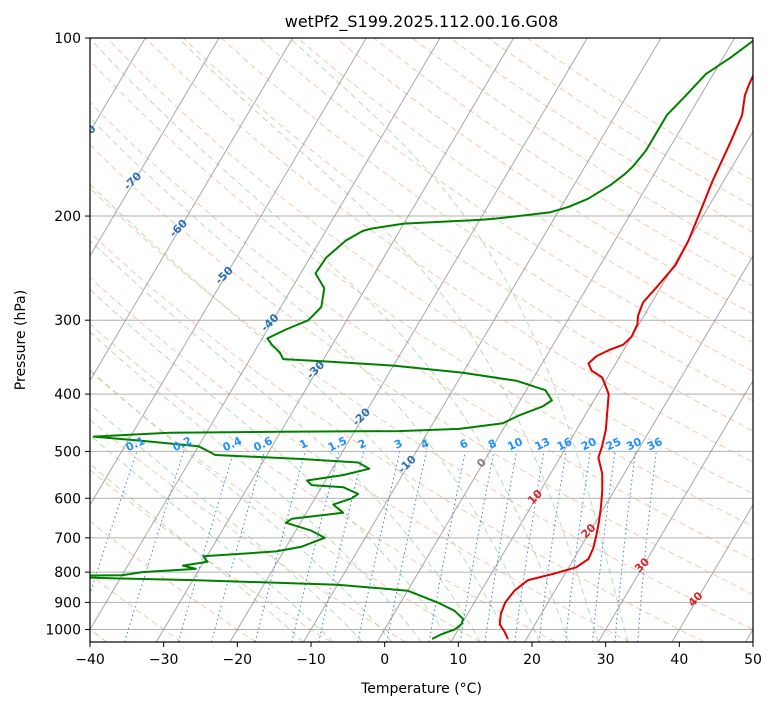 The image size is (775, 708). What do you see at coordinates (458, 660) in the screenshot?
I see `x-tick-label: 10` at bounding box center [458, 660].